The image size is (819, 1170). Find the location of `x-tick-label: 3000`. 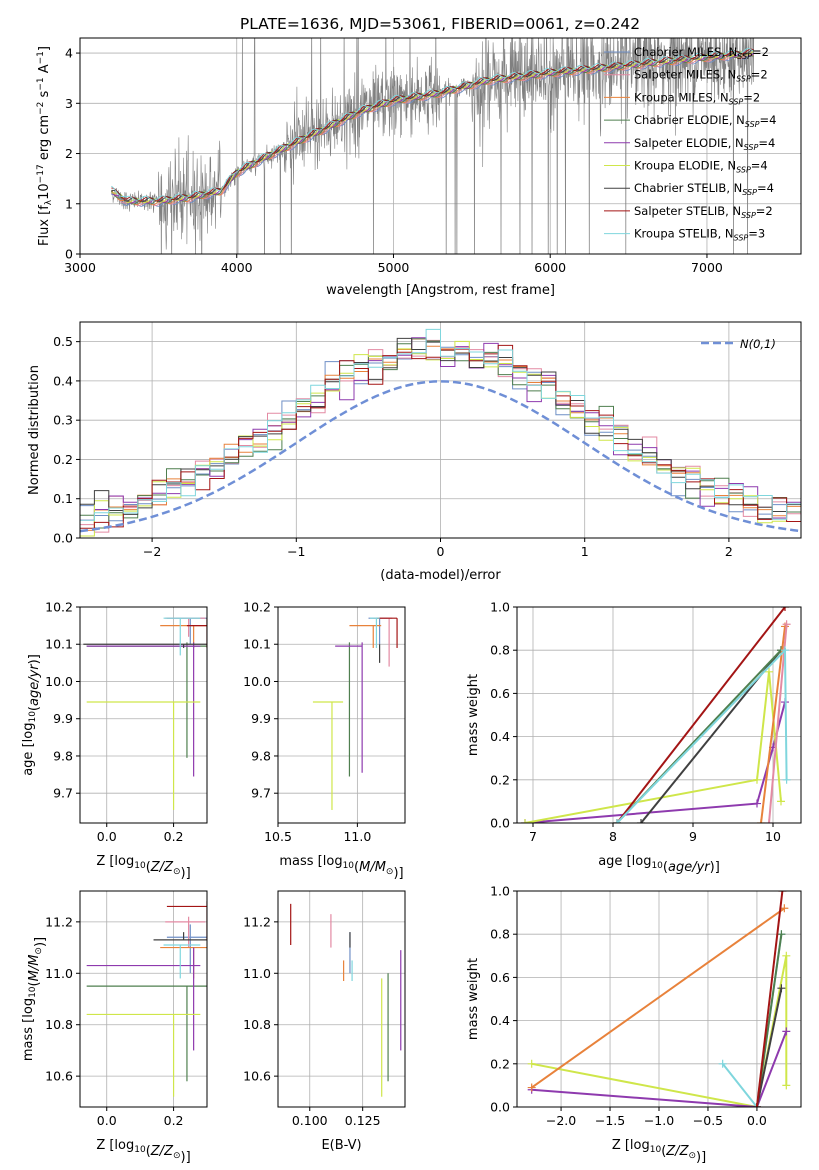

x-tick-label: 3000 is located at coordinates (80, 267).